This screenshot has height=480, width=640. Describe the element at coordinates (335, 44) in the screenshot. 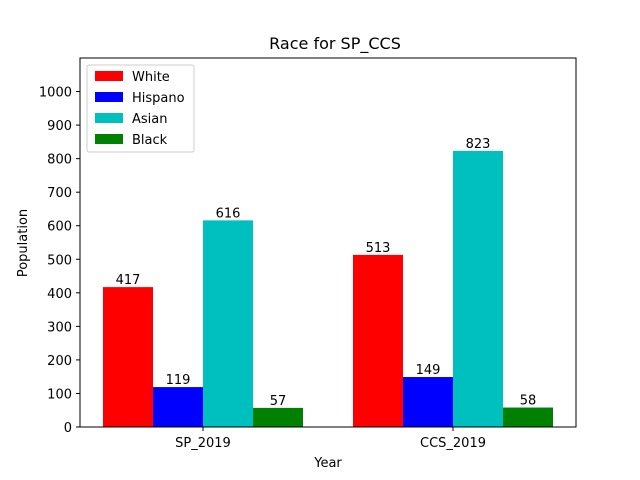

I see `chart-title: Race for SP_CCS` at that location.